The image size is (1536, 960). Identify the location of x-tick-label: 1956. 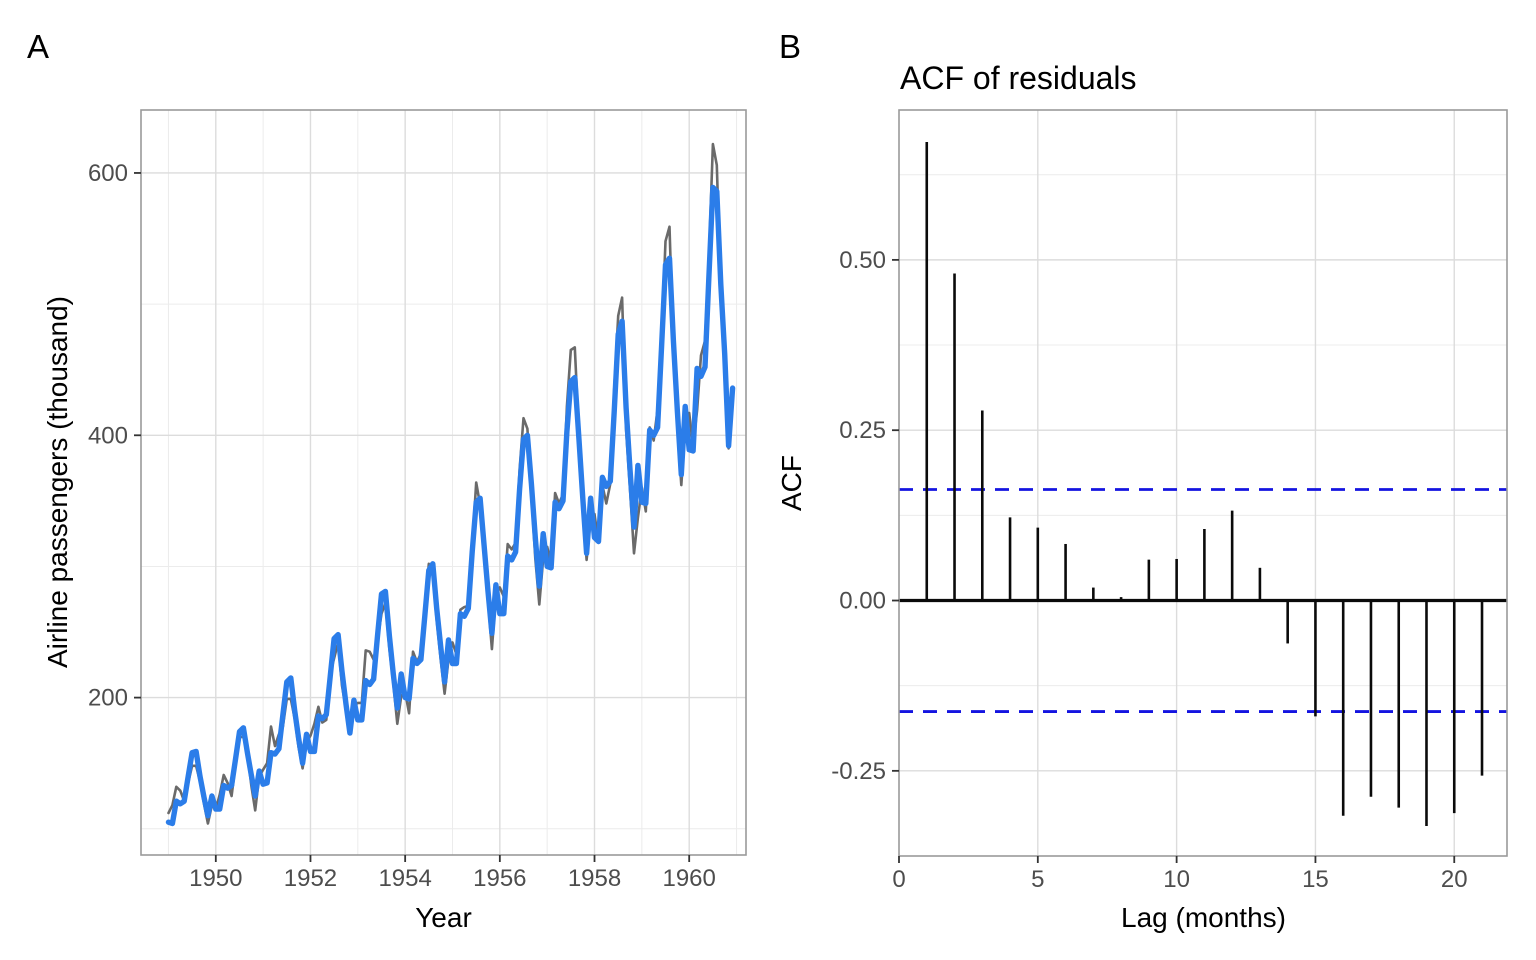
(499, 878).